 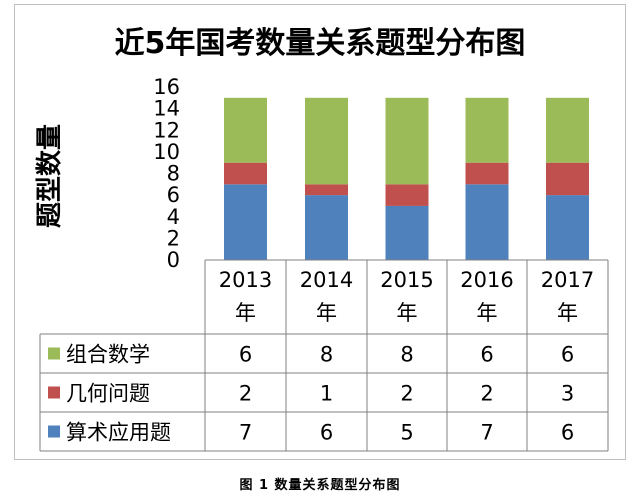 What do you see at coordinates (166, 152) in the screenshot?
I see `y-tick-label: 10` at bounding box center [166, 152].